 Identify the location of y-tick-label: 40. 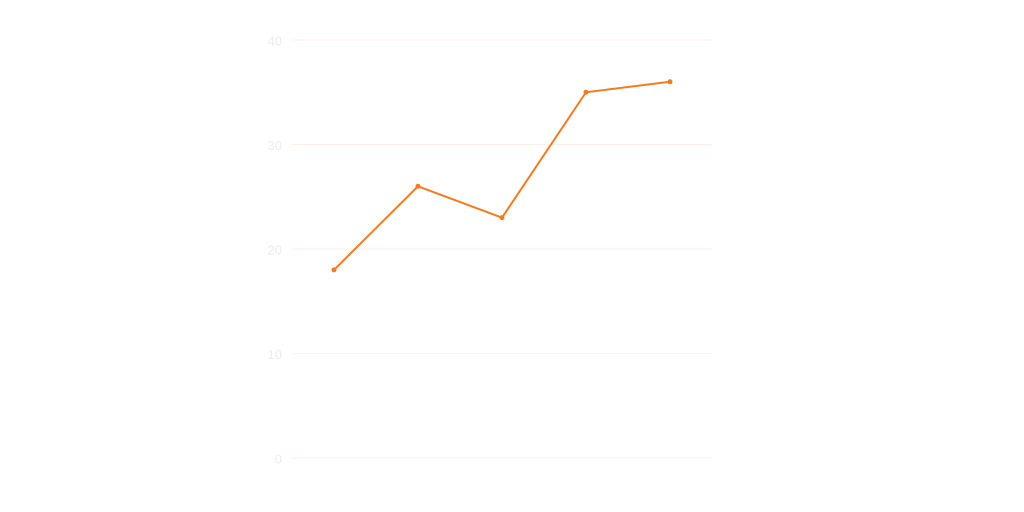
(275, 40).